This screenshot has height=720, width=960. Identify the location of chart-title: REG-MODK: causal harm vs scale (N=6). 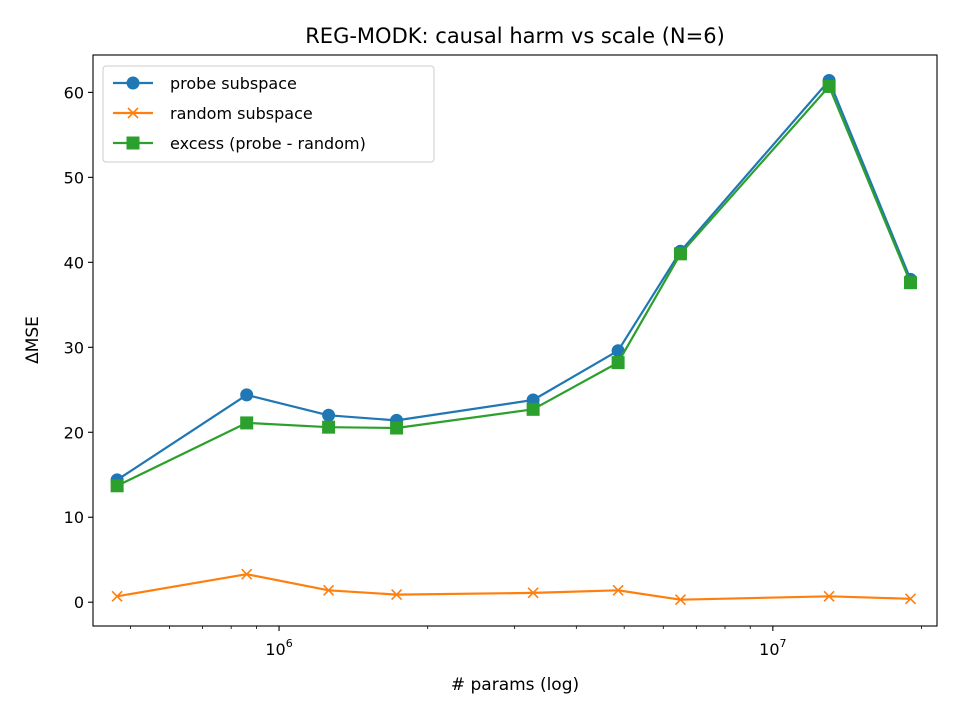
(515, 36).